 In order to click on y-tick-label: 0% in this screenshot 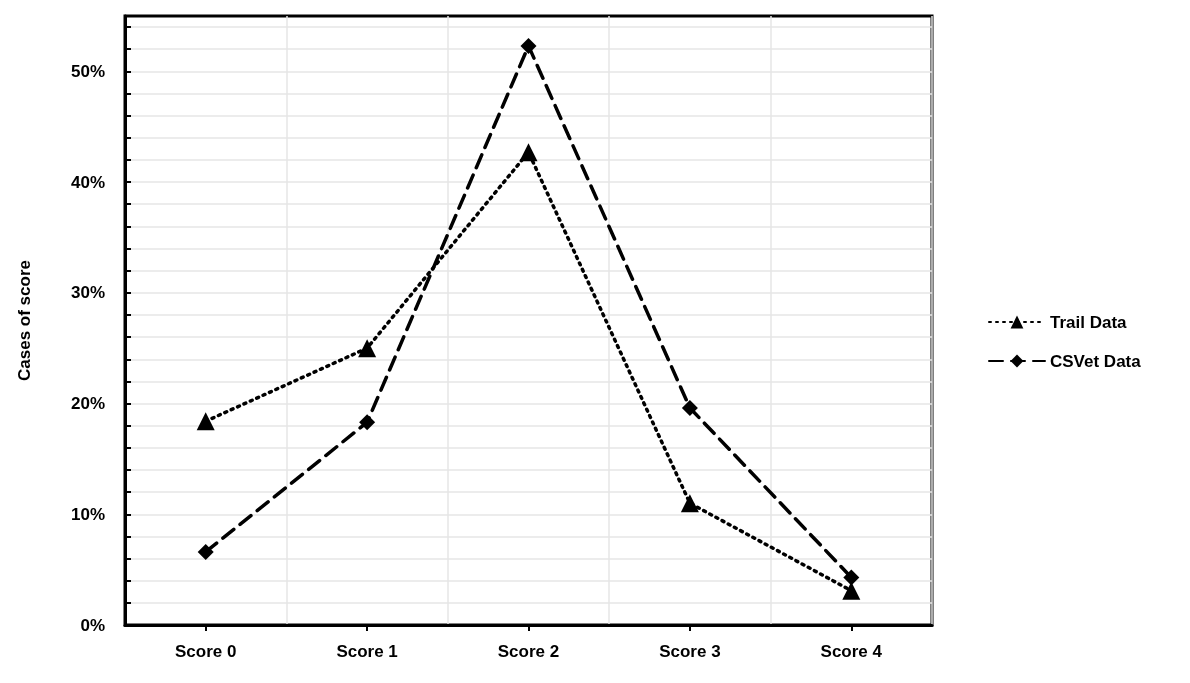, I will do `click(92, 625)`.